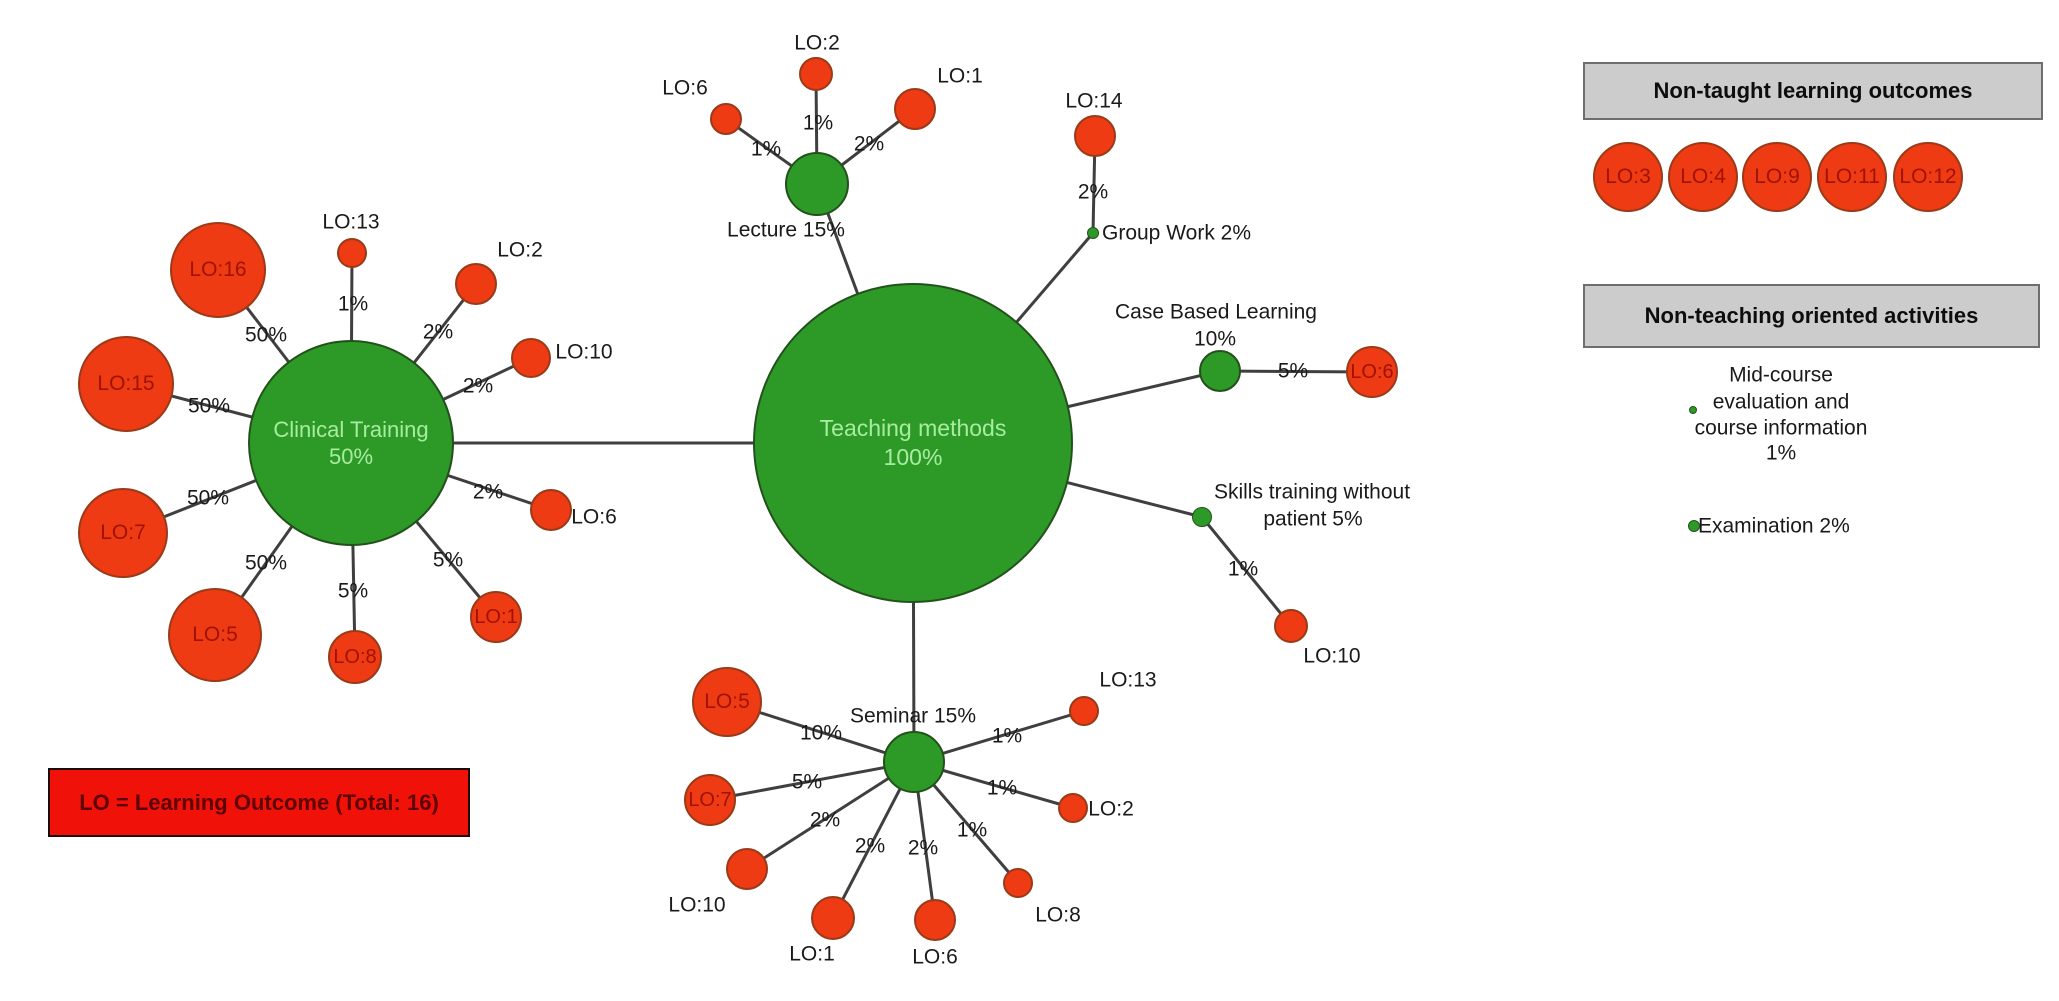  Describe the element at coordinates (594, 517) in the screenshot. I see `cl-lo6-label: LO:6` at that location.